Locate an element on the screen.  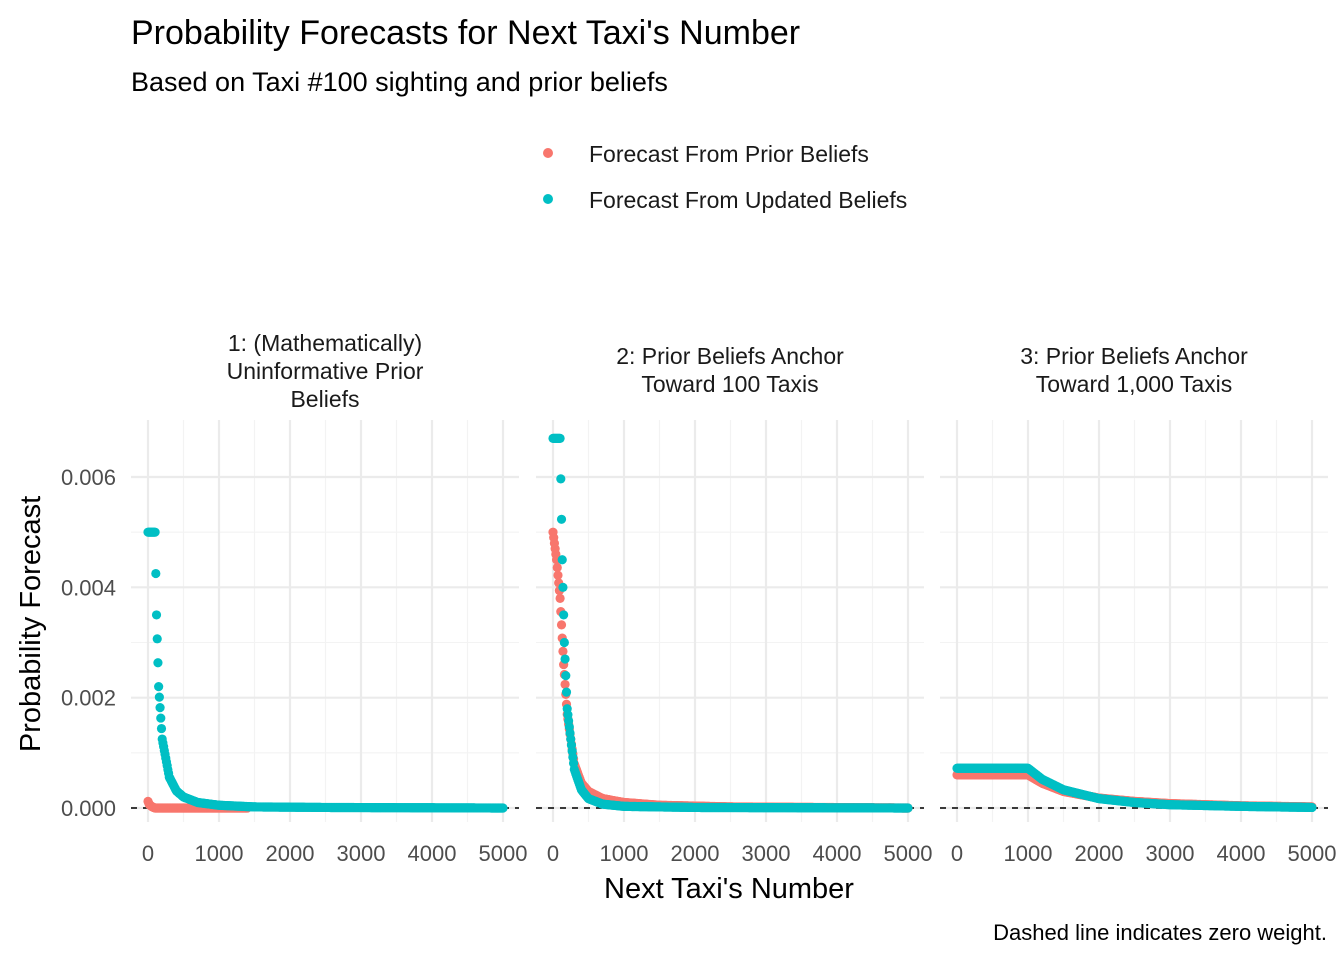
x-axis-label: Next Taxi's Number is located at coordinates (729, 889).